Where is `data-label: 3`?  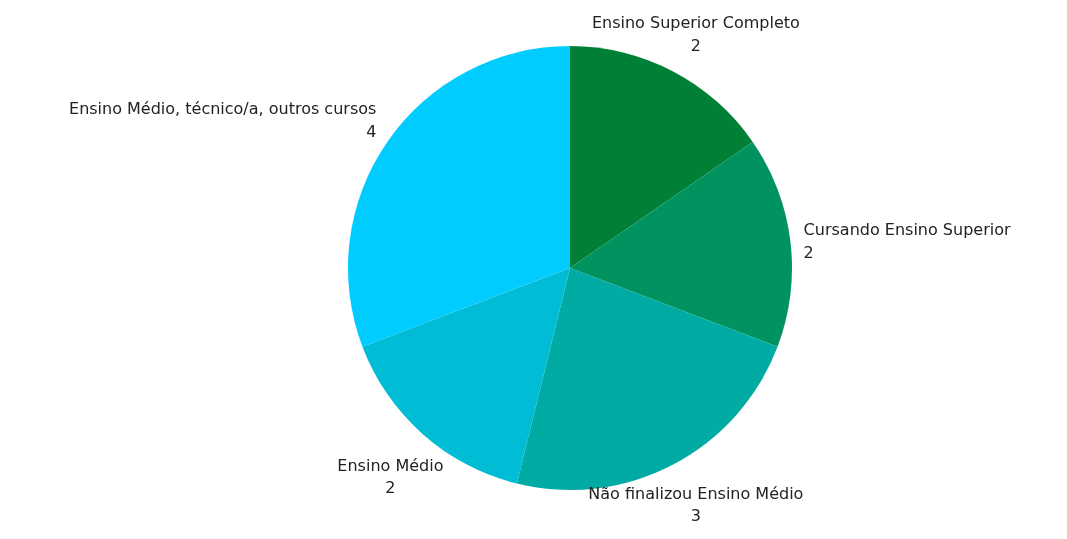
data-label: 3 is located at coordinates (695, 516).